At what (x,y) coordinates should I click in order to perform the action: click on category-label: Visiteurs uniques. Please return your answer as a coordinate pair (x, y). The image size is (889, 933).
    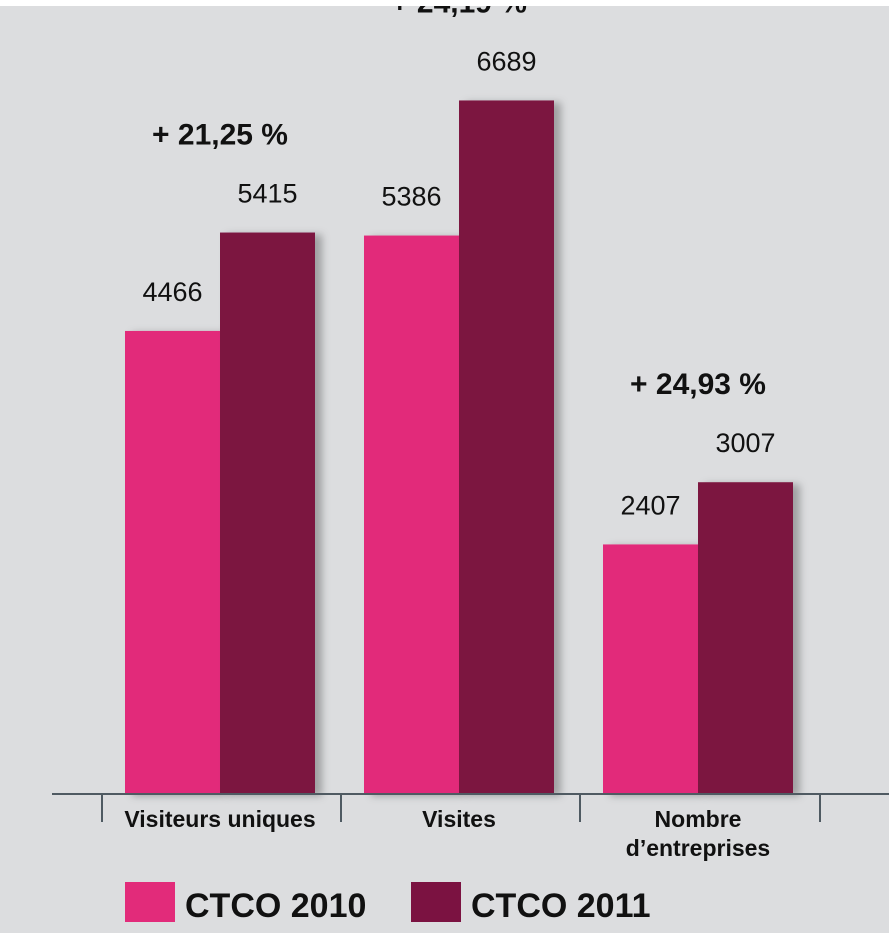
    Looking at the image, I should click on (219, 819).